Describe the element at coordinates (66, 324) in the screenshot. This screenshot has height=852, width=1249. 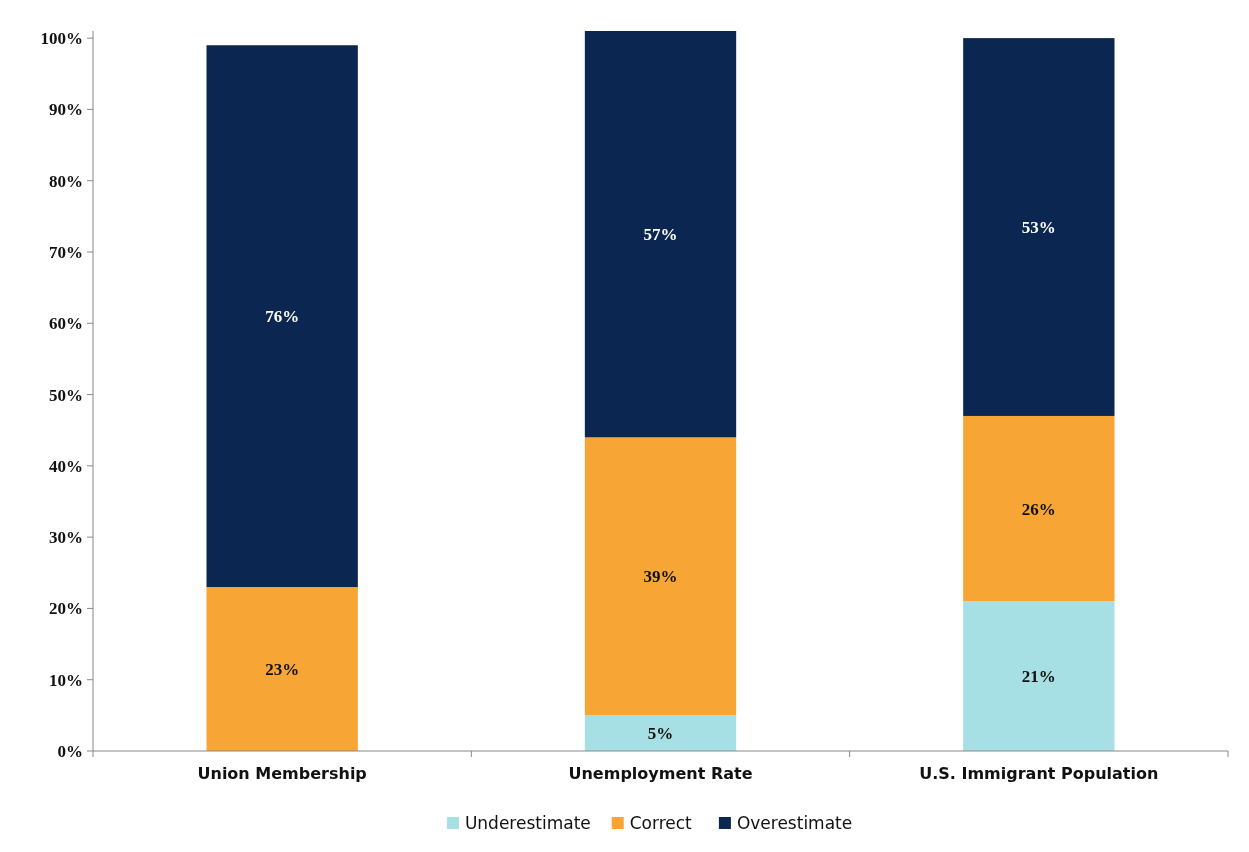
I see `y-tick-label: 60%` at that location.